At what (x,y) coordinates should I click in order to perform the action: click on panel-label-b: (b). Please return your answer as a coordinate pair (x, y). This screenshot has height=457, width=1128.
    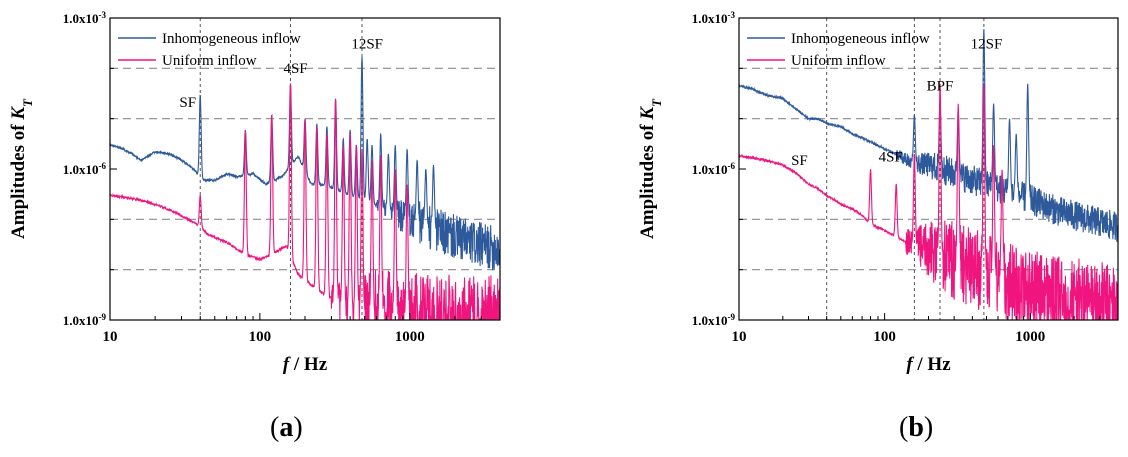
    Looking at the image, I should click on (916, 428).